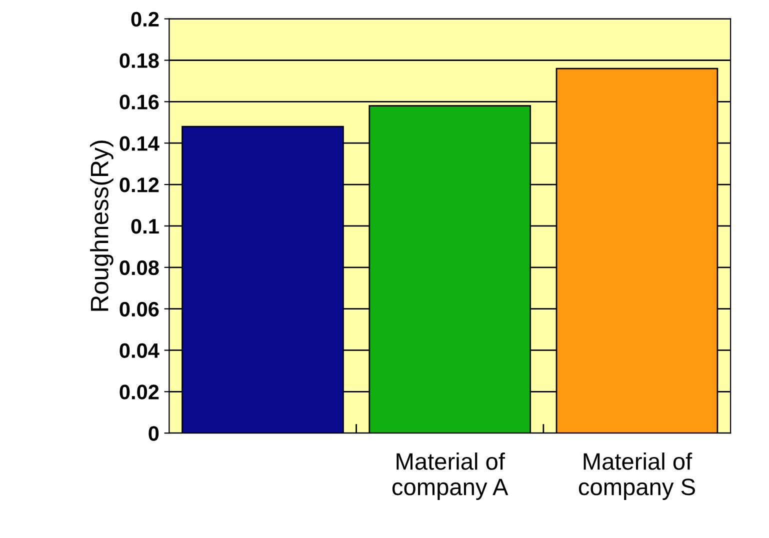  What do you see at coordinates (139, 392) in the screenshot?
I see `y-tick-label: 0.02` at bounding box center [139, 392].